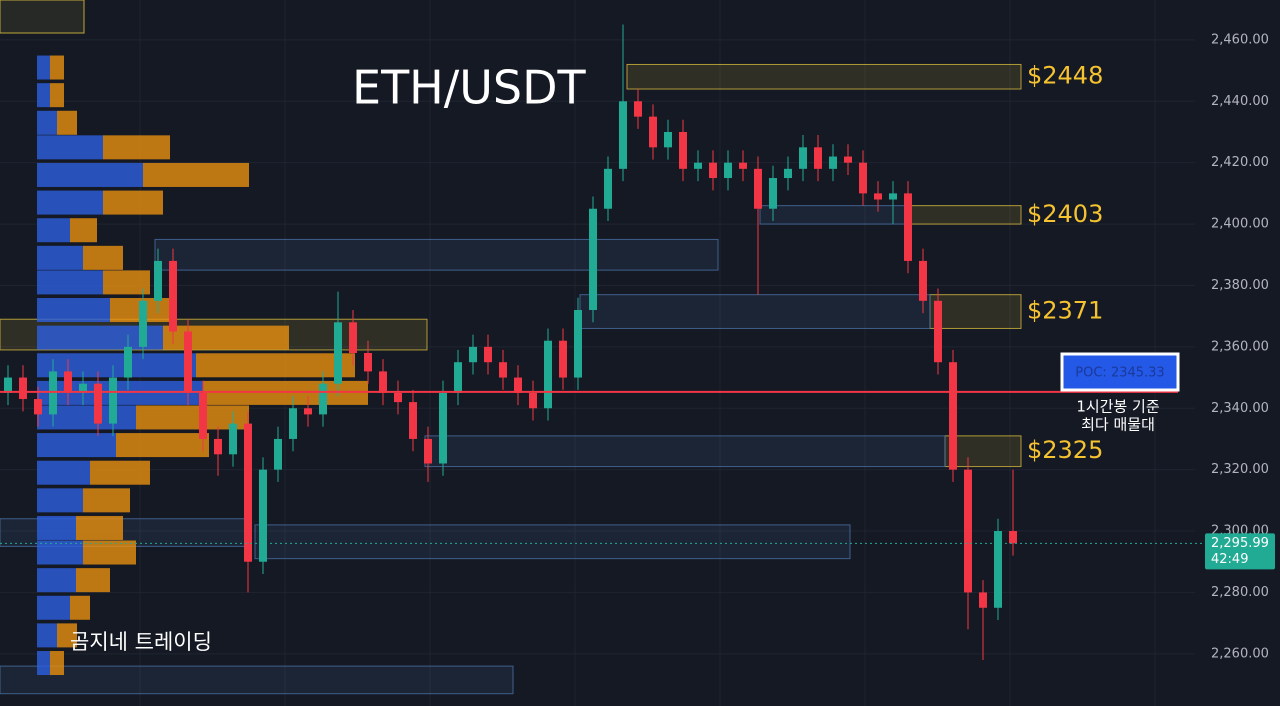  I want to click on y-tick-label: 2,340.00, so click(1240, 408).